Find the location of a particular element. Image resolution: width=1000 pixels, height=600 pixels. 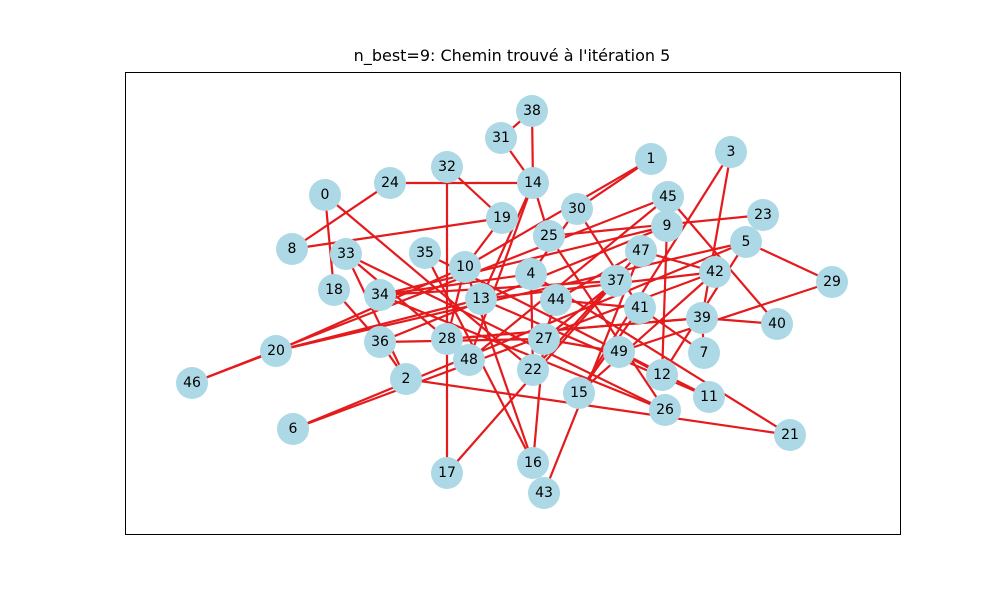

node-26: 26 is located at coordinates (665, 410).